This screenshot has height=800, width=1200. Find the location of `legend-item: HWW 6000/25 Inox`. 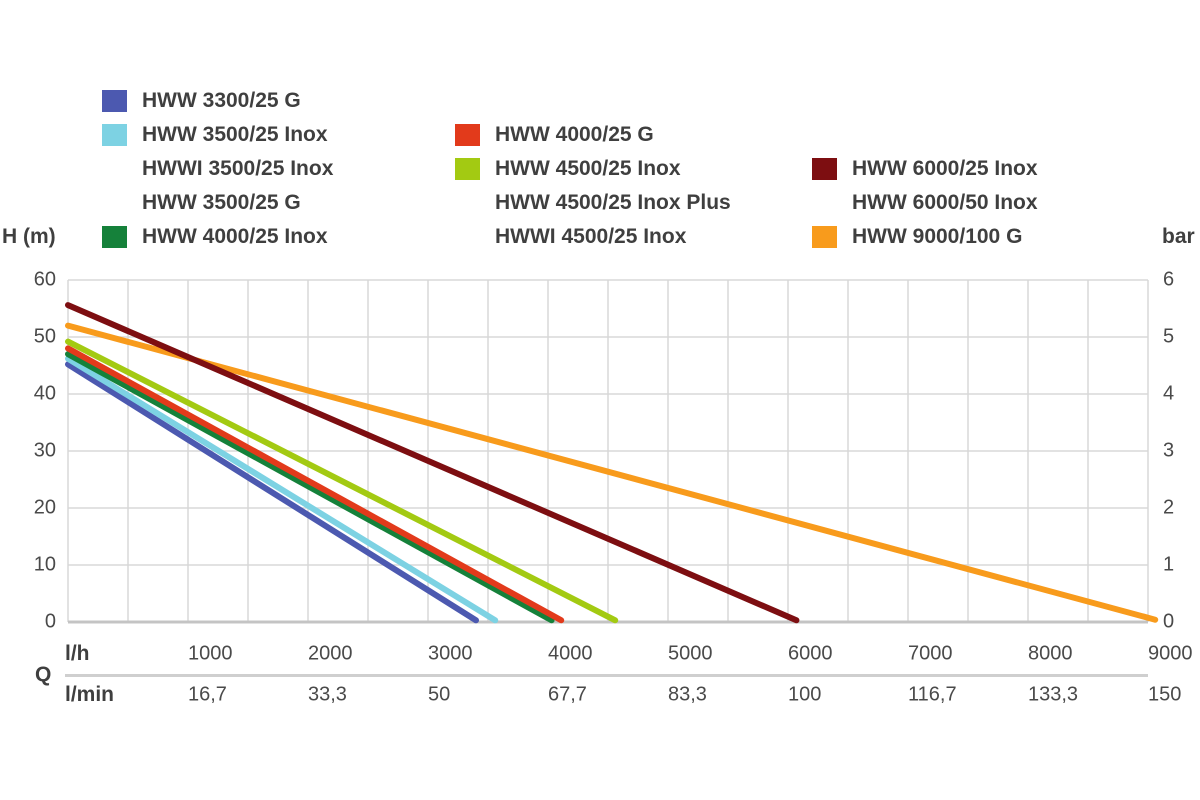

legend-item: HWW 6000/25 Inox is located at coordinates (925, 169).